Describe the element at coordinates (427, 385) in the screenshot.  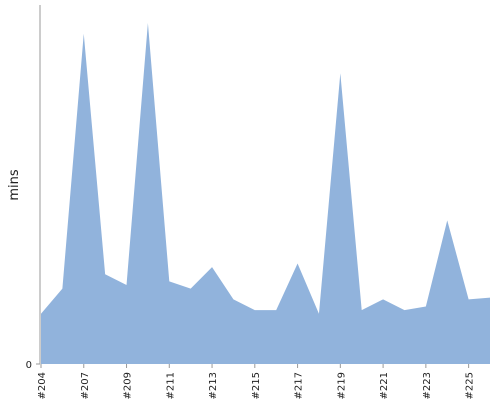
I see `x-tick-label: #223` at that location.